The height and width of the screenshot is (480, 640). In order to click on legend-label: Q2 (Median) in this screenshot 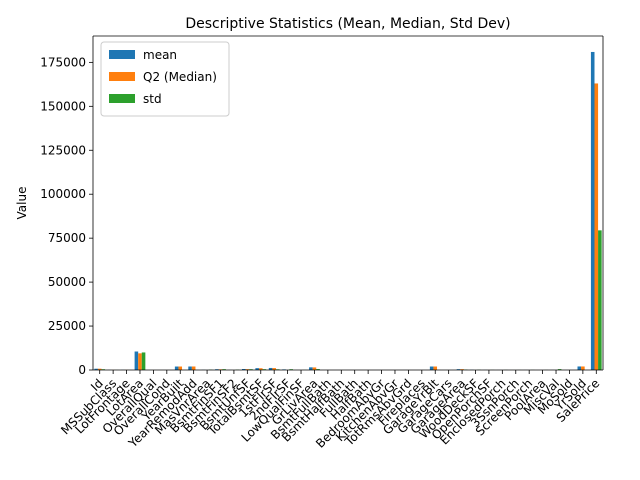, I will do `click(180, 77)`.